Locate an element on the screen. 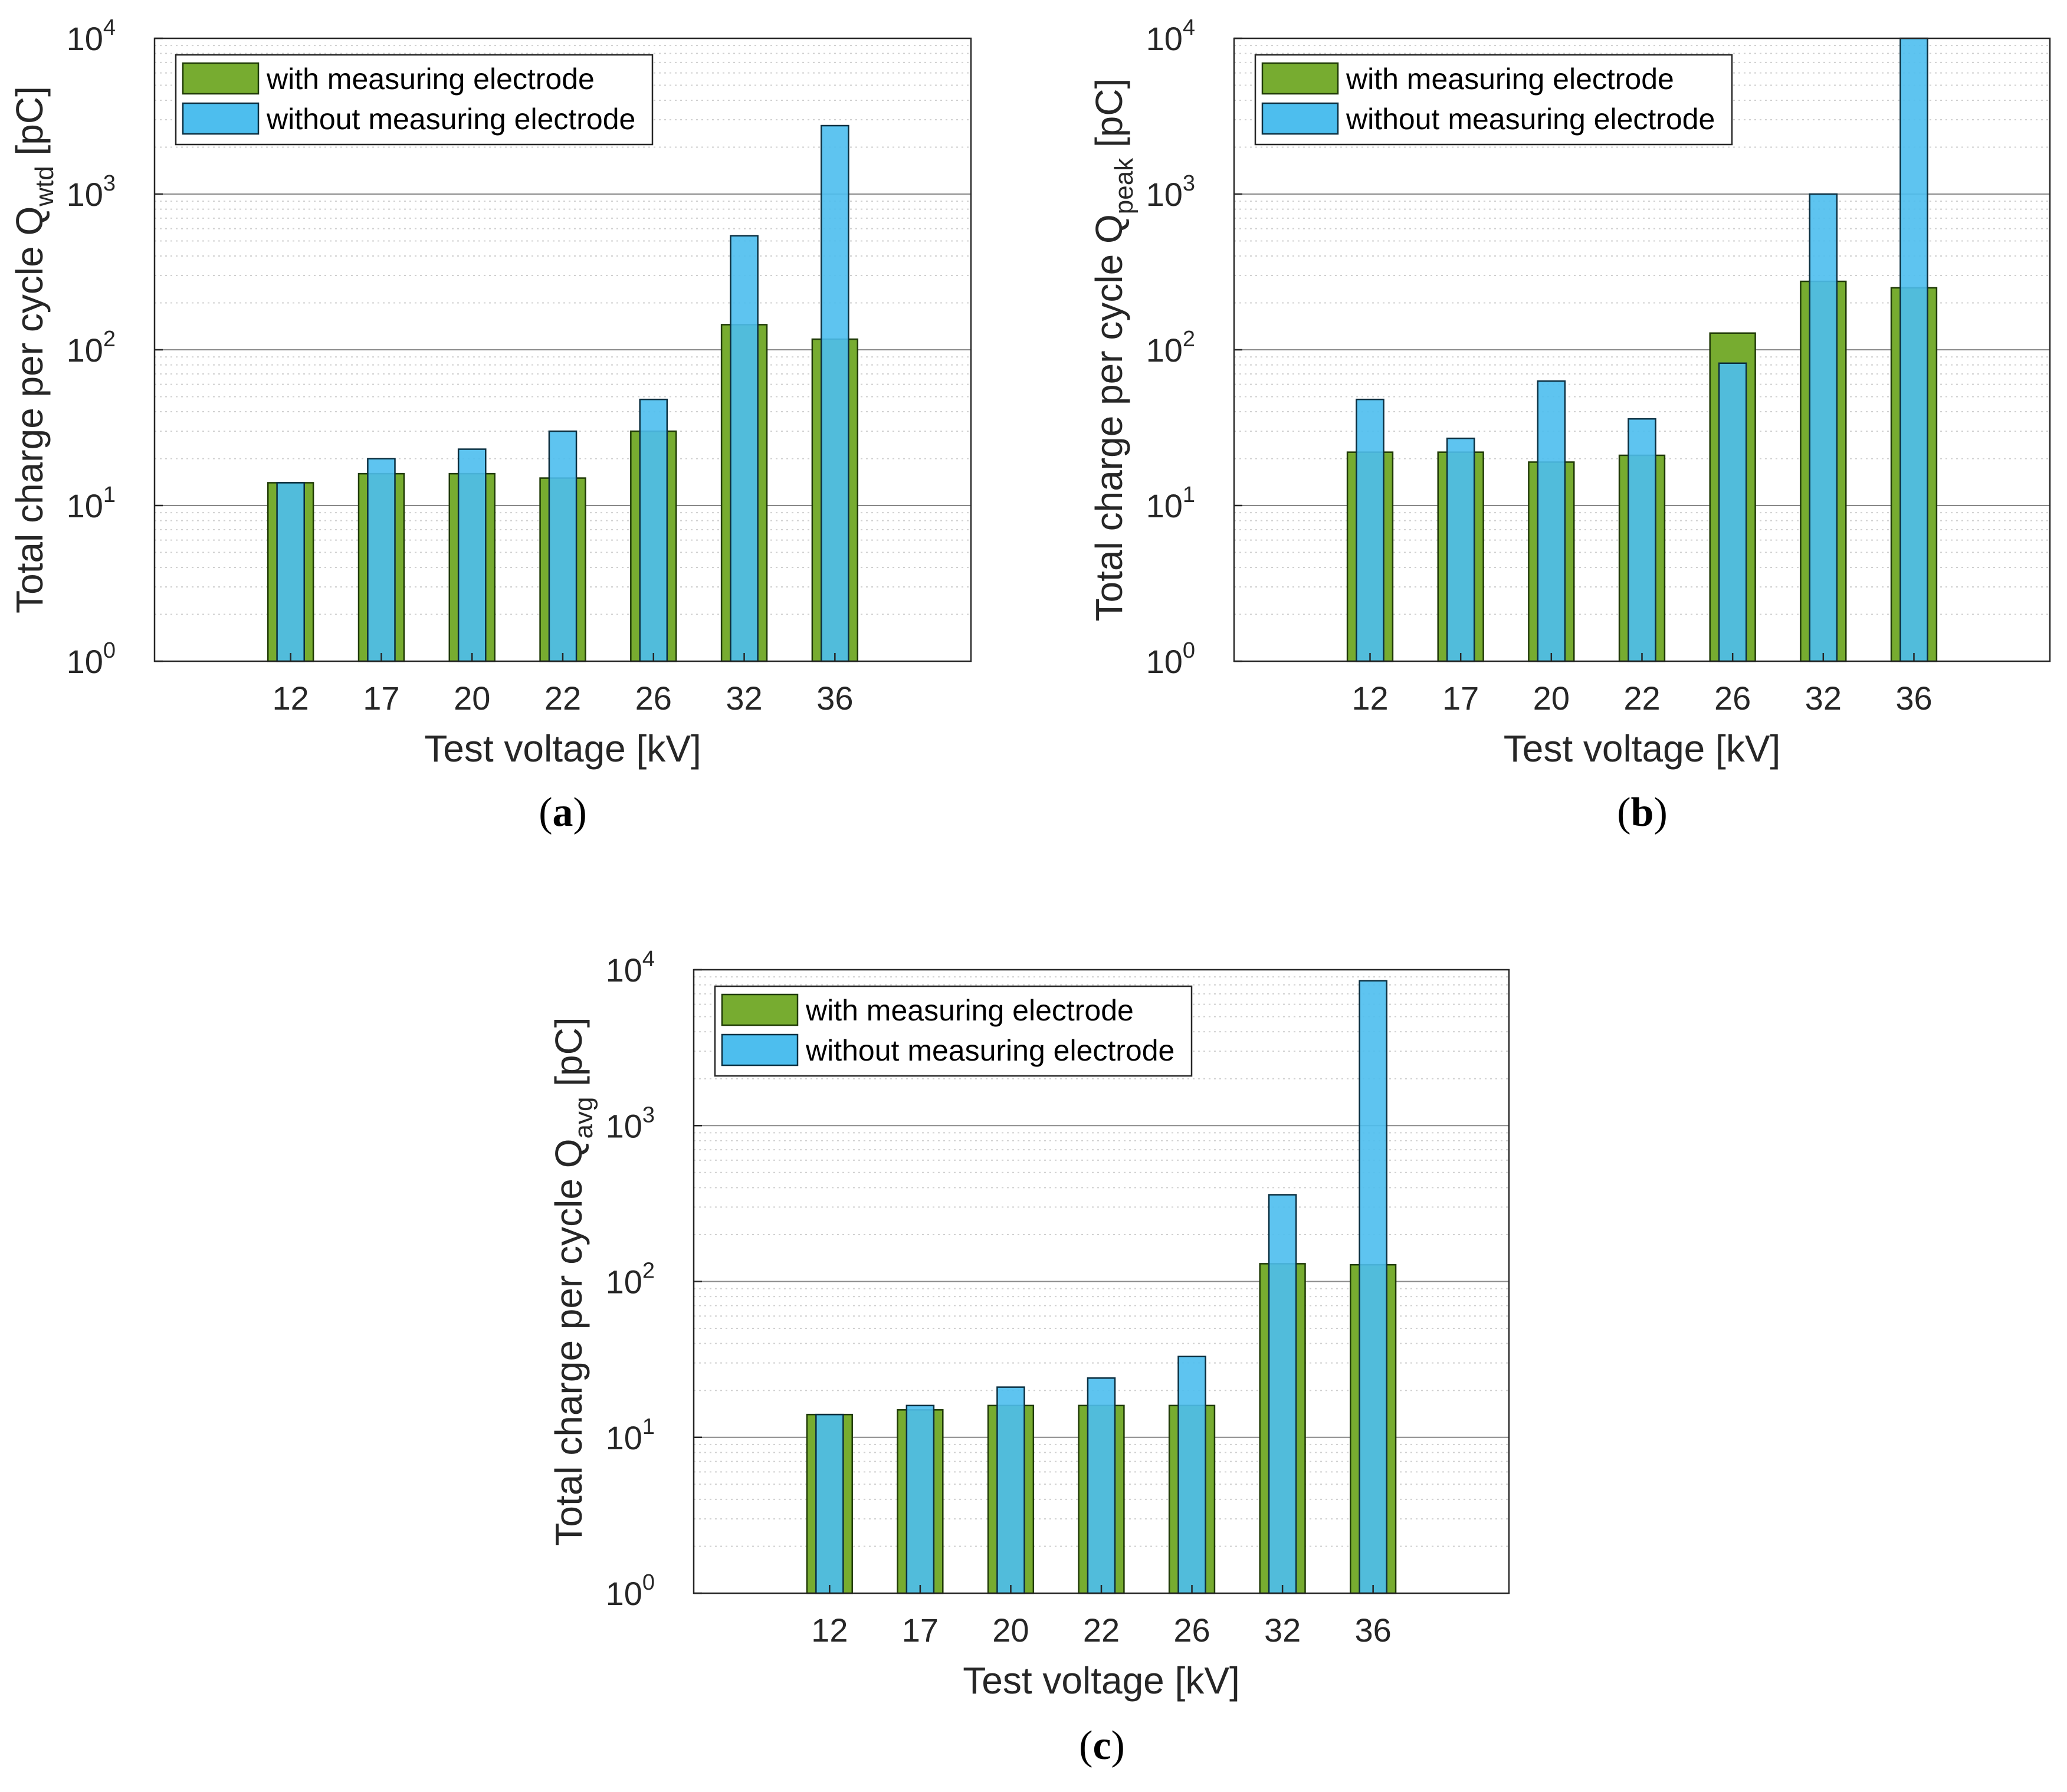 The height and width of the screenshot is (1792, 2067). panel-label: (c) is located at coordinates (1102, 1745).